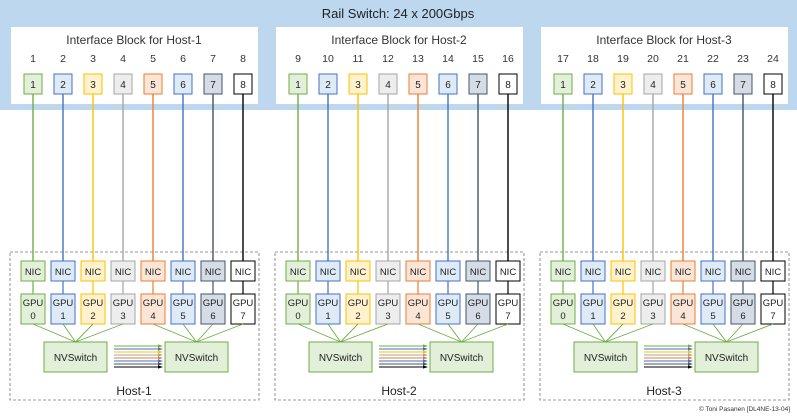  Describe the element at coordinates (399, 40) in the screenshot. I see `interface-block-title: Interface Block for Host-2` at that location.